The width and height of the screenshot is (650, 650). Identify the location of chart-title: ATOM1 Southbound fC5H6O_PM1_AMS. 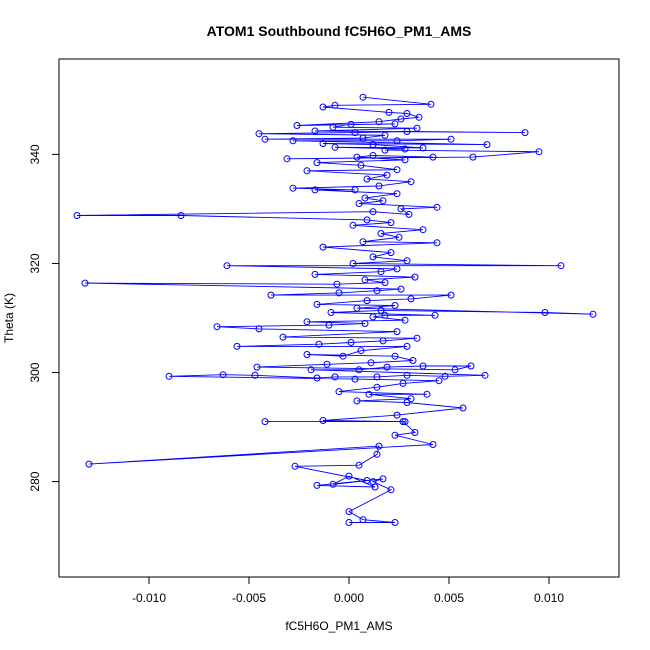
(339, 31).